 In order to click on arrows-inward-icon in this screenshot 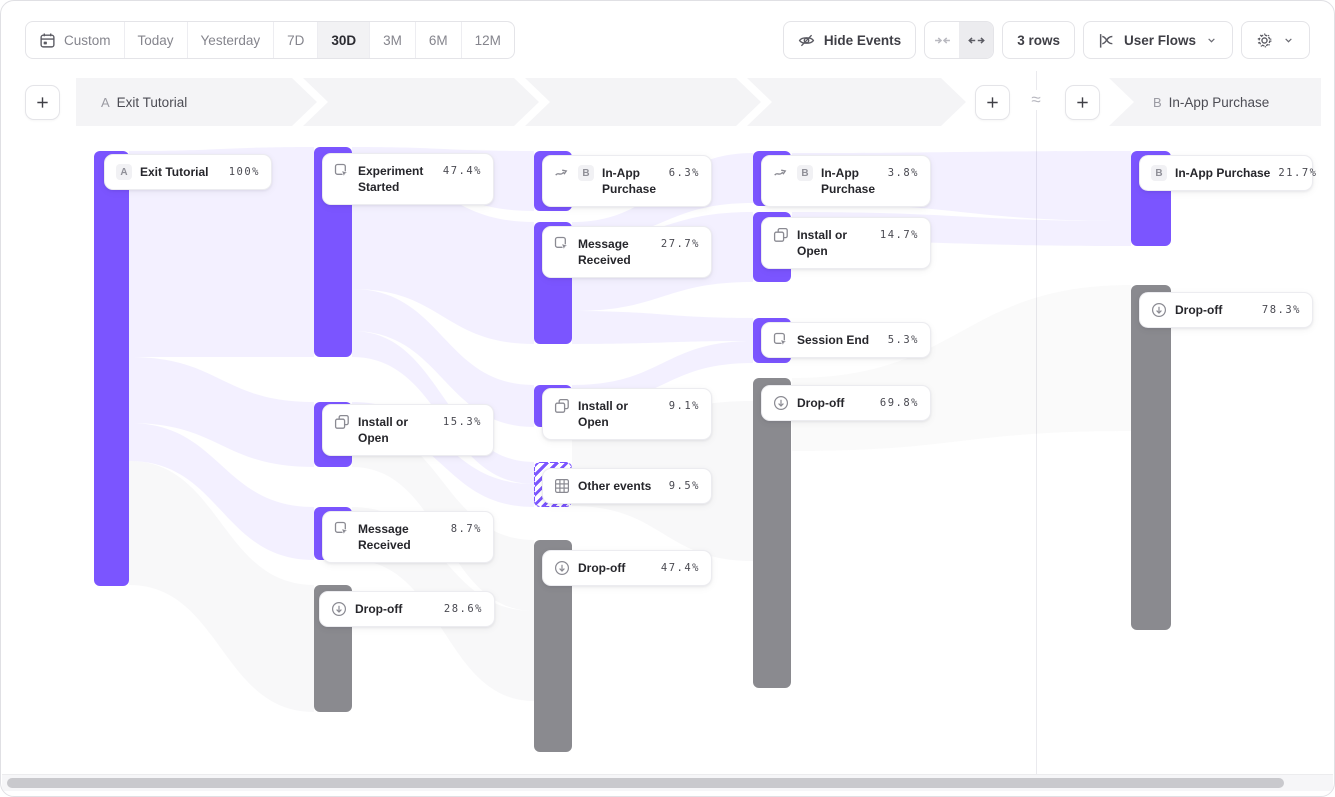, I will do `click(942, 40)`.